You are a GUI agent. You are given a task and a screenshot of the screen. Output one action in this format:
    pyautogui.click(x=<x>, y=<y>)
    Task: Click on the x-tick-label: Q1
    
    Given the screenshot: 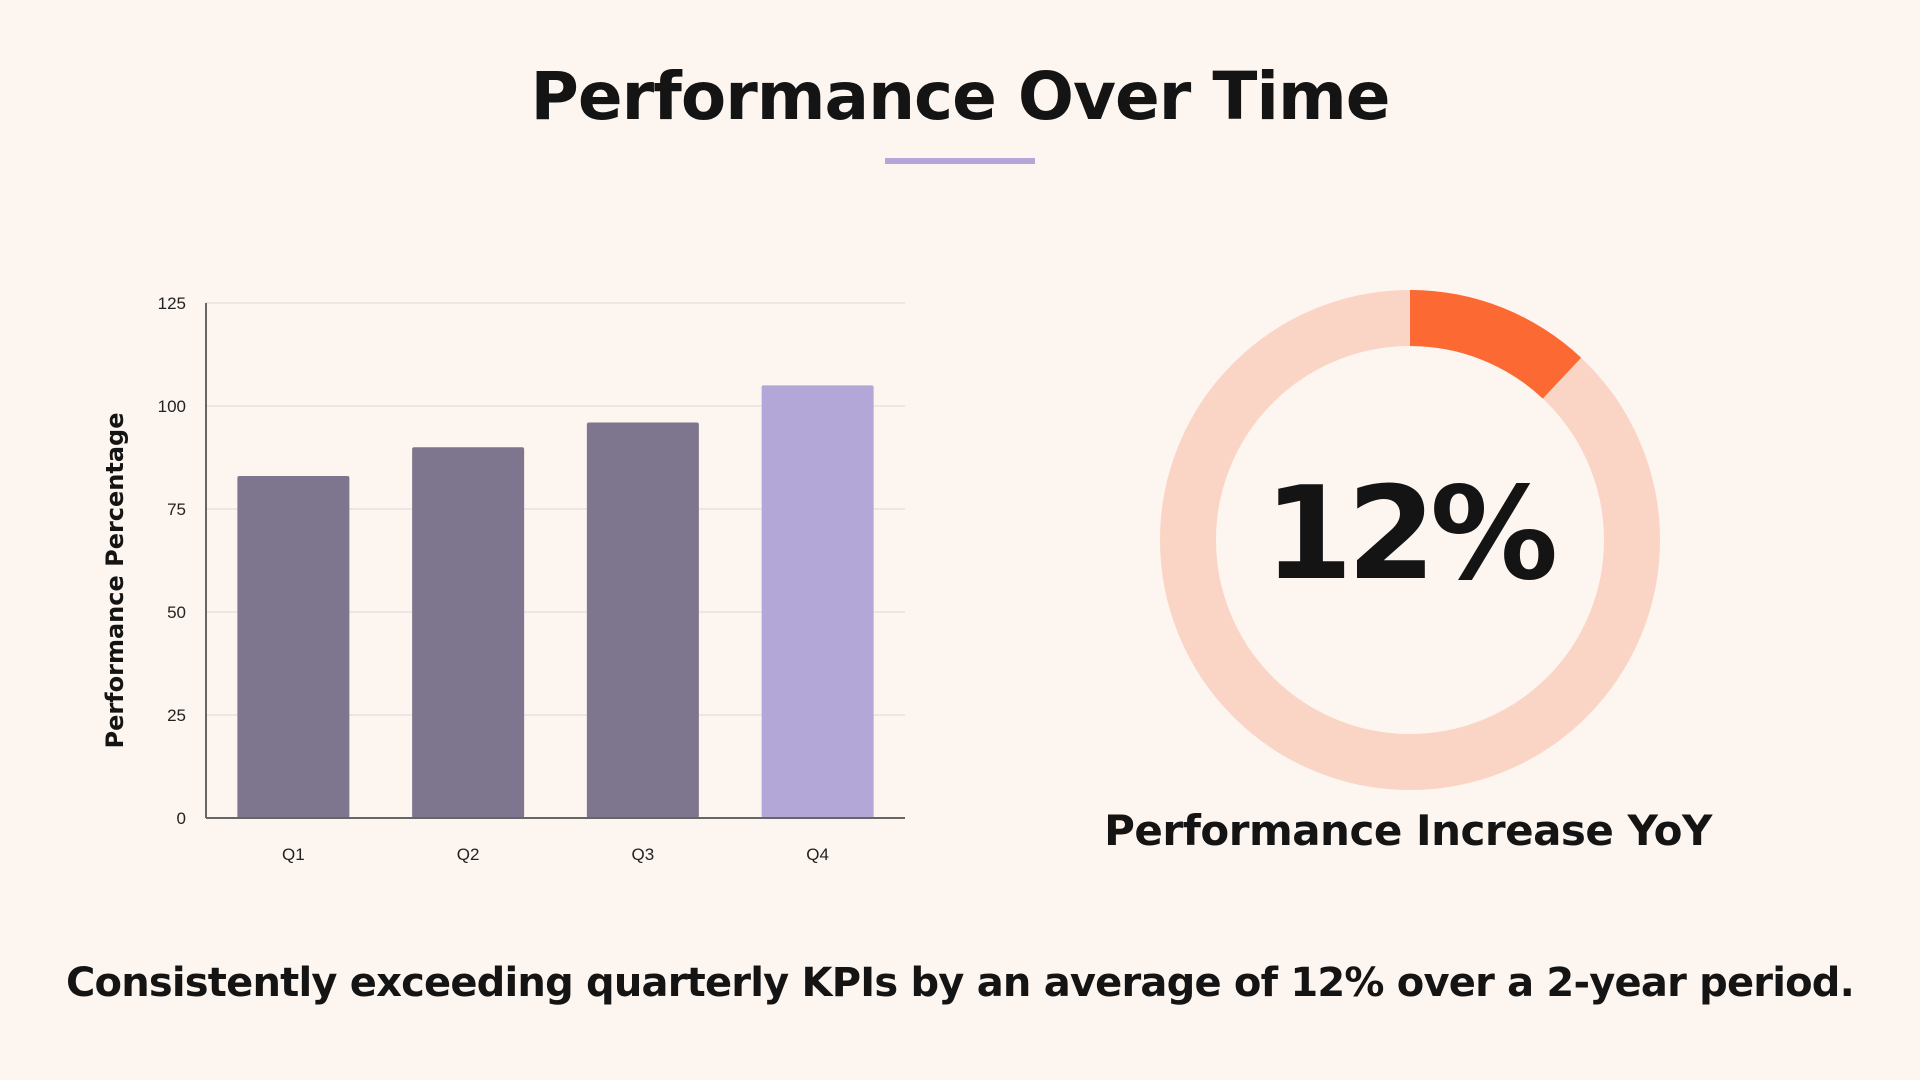 What is the action you would take?
    pyautogui.click(x=293, y=854)
    